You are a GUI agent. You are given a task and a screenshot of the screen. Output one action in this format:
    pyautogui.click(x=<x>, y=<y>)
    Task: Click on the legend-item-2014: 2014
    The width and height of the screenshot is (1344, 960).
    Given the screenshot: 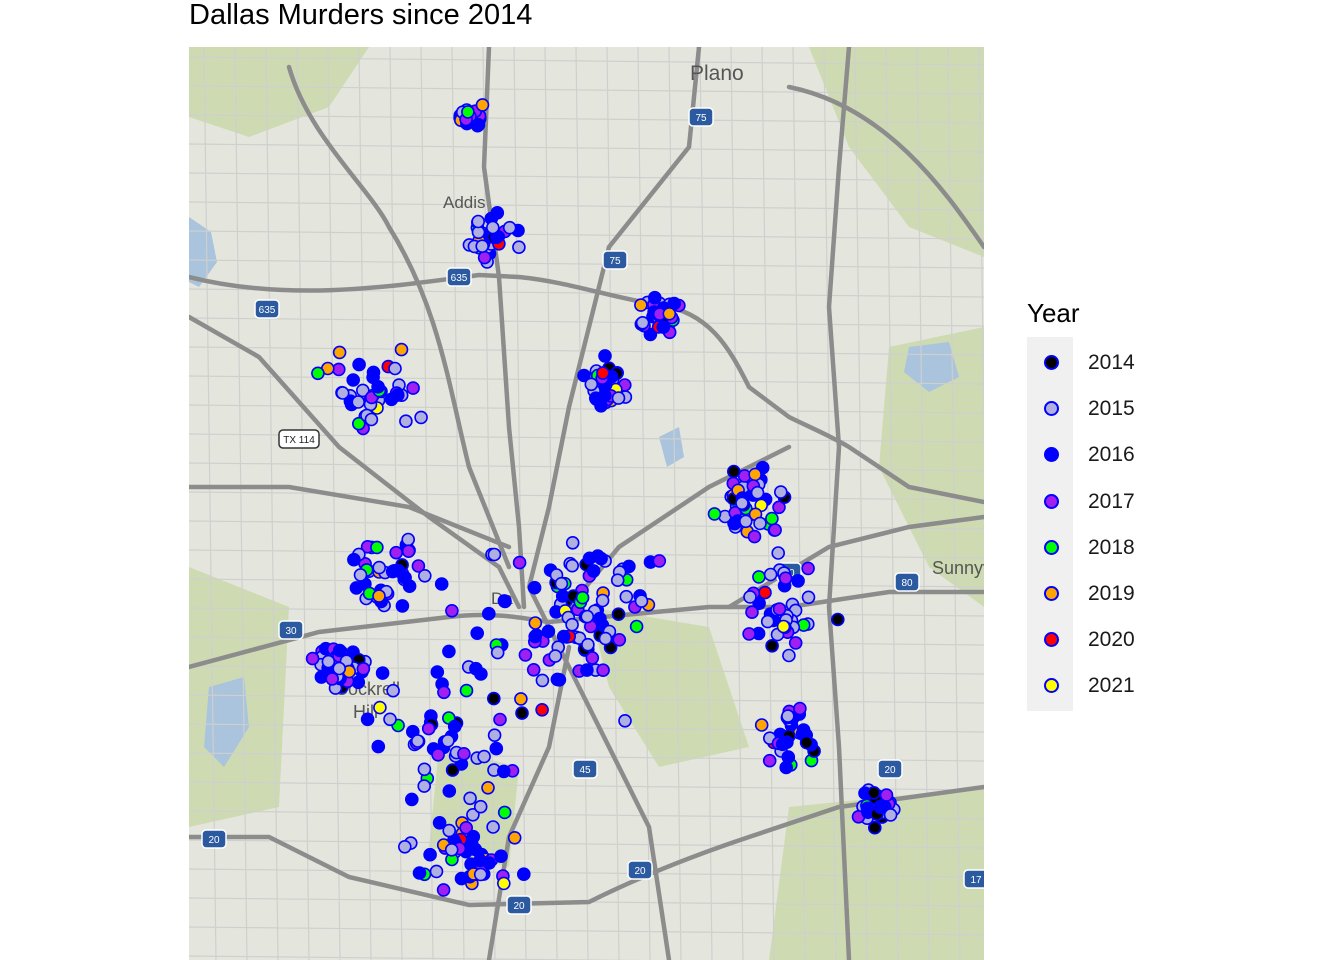 What is the action you would take?
    pyautogui.click(x=1081, y=362)
    